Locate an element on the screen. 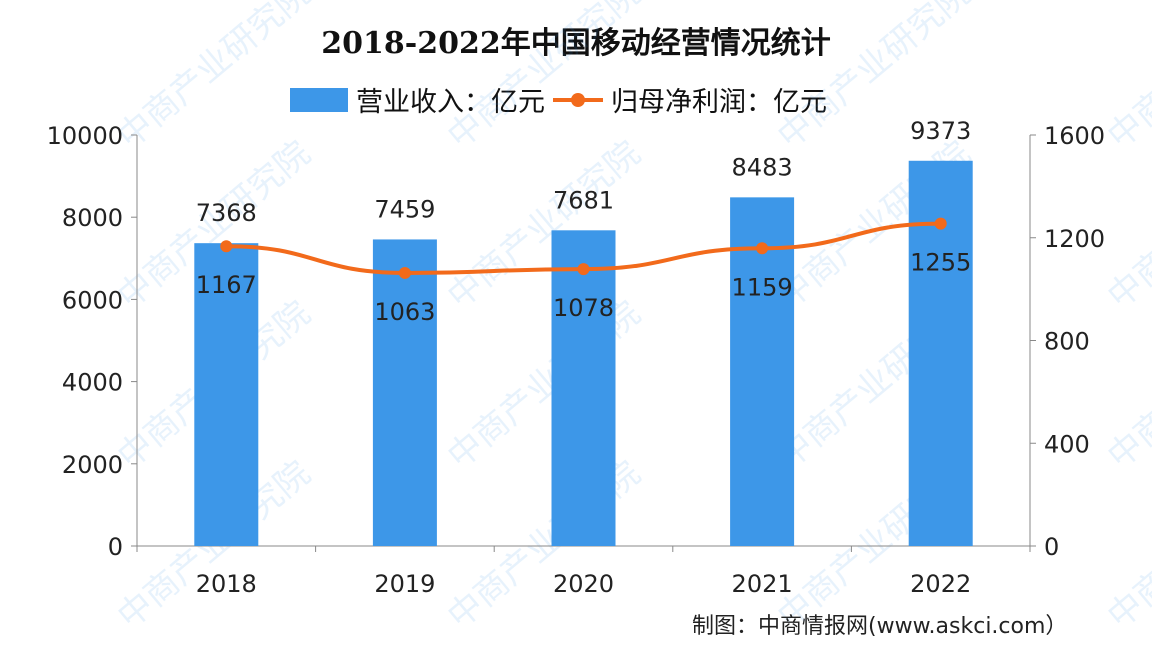  right-tick-label: 800 is located at coordinates (1067, 342).